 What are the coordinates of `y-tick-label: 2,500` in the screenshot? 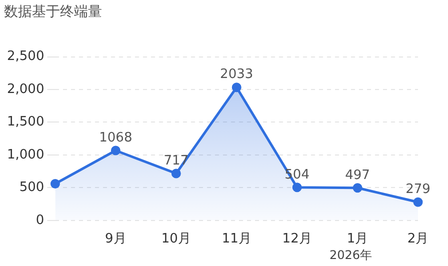 It's located at (25, 56).